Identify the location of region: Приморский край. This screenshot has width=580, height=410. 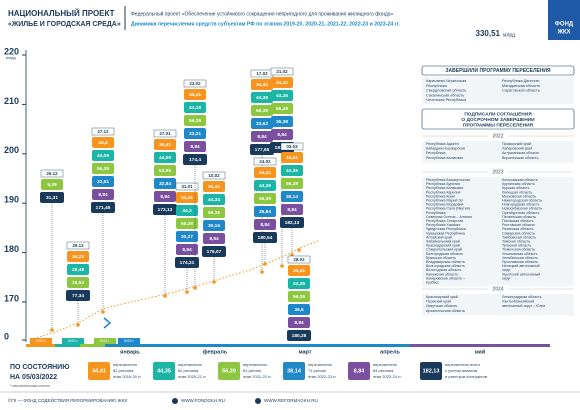
(516, 144).